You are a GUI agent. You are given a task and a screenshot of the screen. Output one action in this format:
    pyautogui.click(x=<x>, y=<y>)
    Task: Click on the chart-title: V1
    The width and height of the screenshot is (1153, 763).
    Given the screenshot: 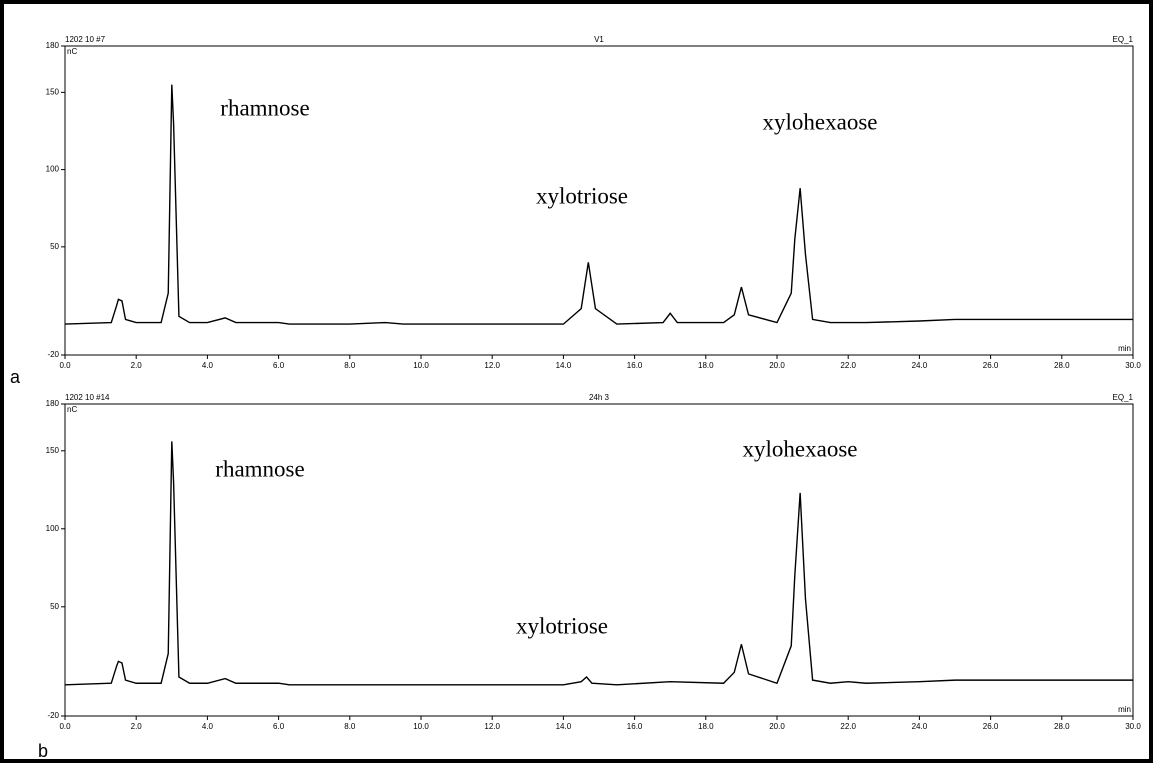 What is the action you would take?
    pyautogui.click(x=599, y=39)
    